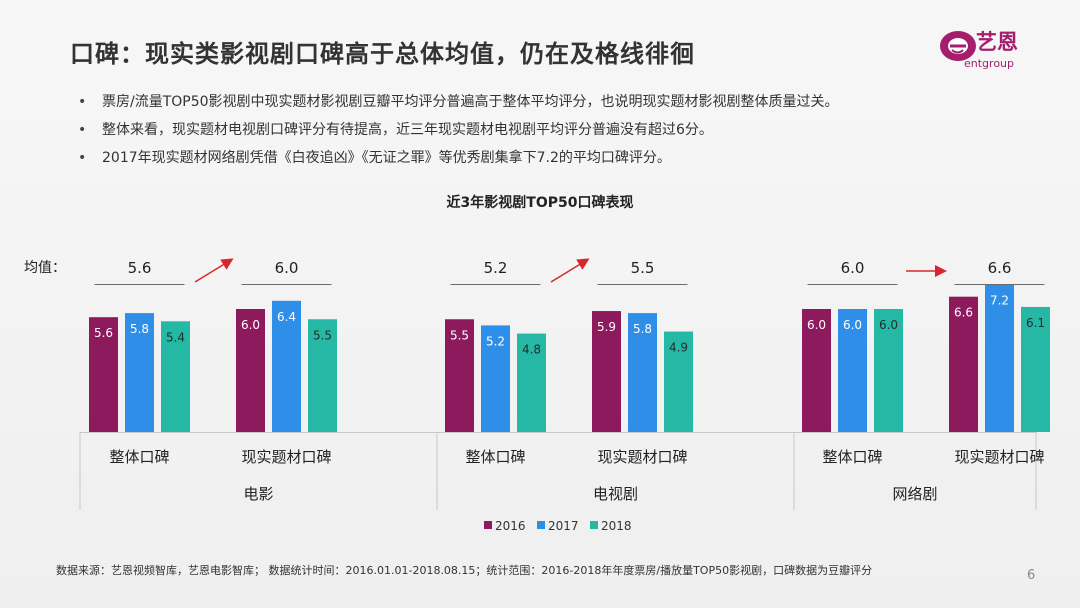  Describe the element at coordinates (678, 348) in the screenshot. I see `bar-value-label: 4.9` at that location.